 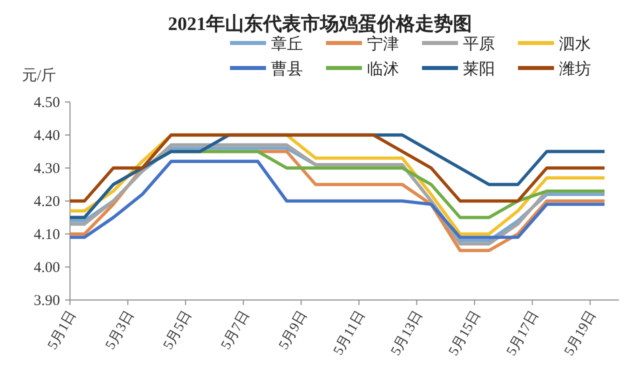 I want to click on y-tick-label: 4.50, so click(x=47, y=103).